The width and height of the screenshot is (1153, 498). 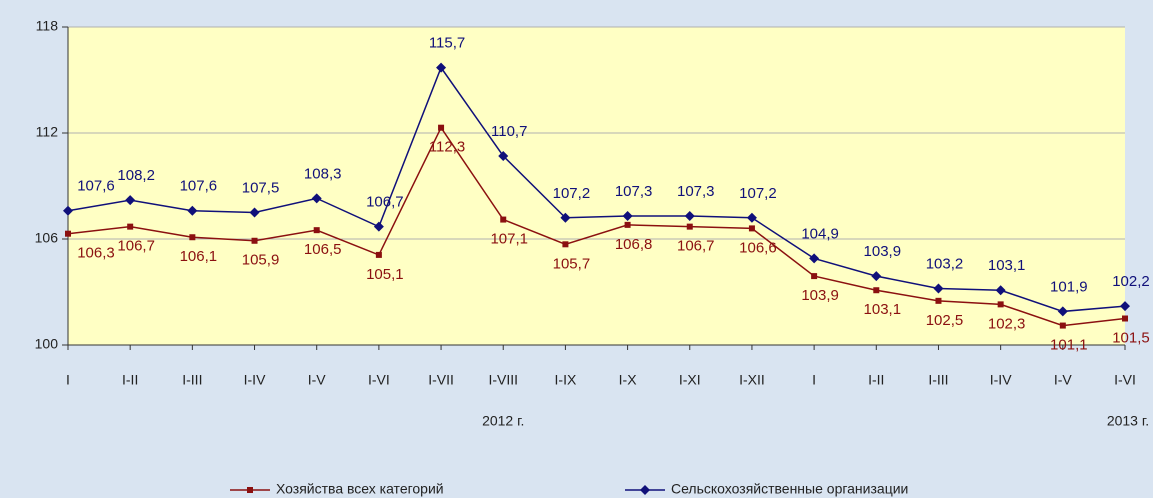 I want to click on data-label: 104,9, so click(x=820, y=233).